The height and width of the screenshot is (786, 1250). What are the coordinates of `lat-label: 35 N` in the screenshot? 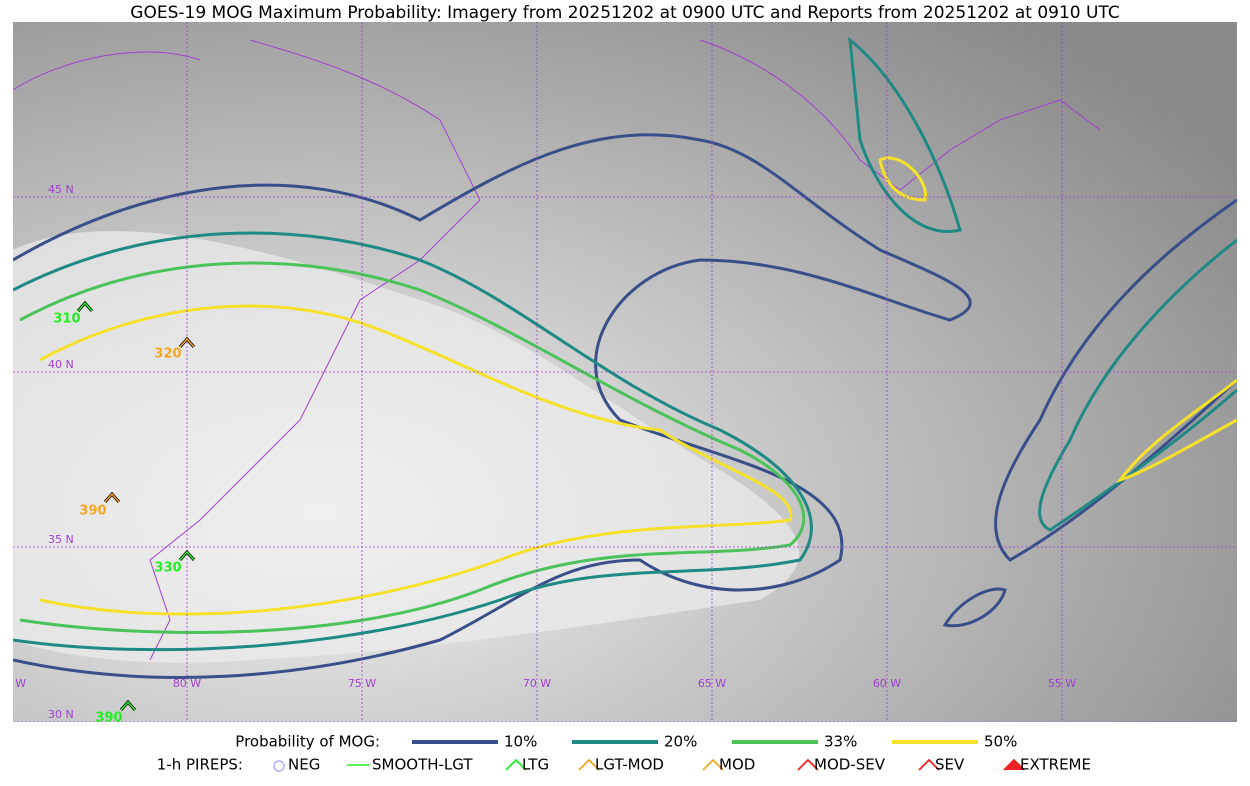 It's located at (61, 539).